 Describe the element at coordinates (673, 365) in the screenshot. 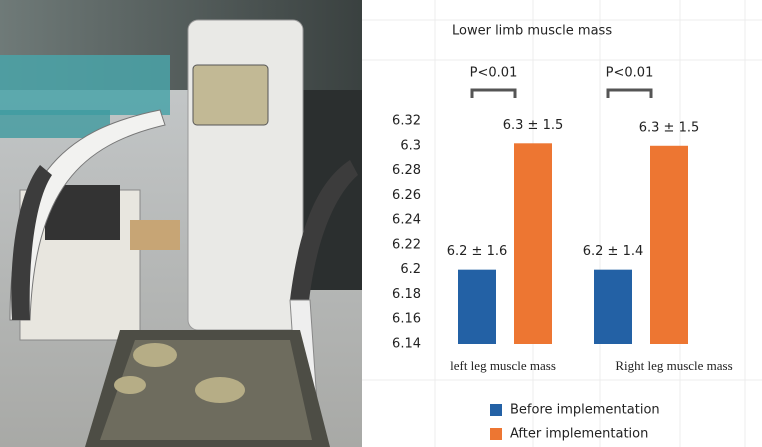

I see `x-tick-label: Right leg muscle mass` at that location.